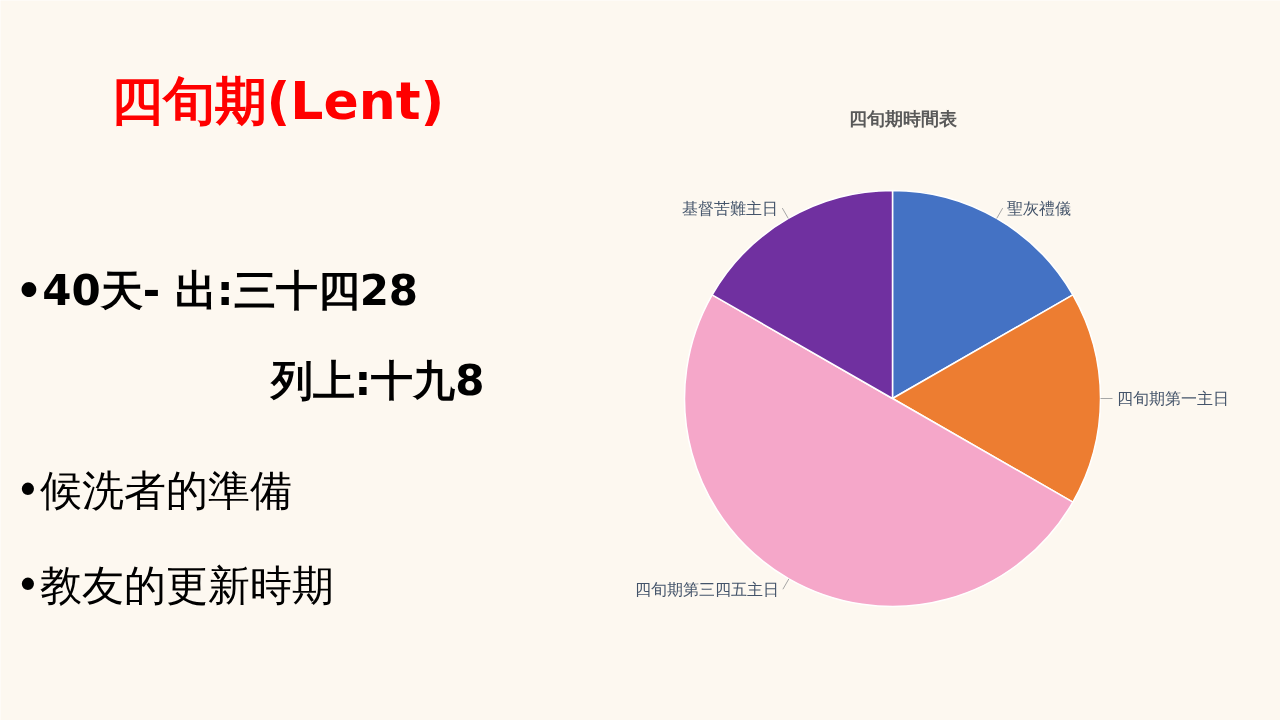 Image resolution: width=1280 pixels, height=720 pixels. Describe the element at coordinates (154, 490) in the screenshot. I see `text: •候洗者的準備` at that location.